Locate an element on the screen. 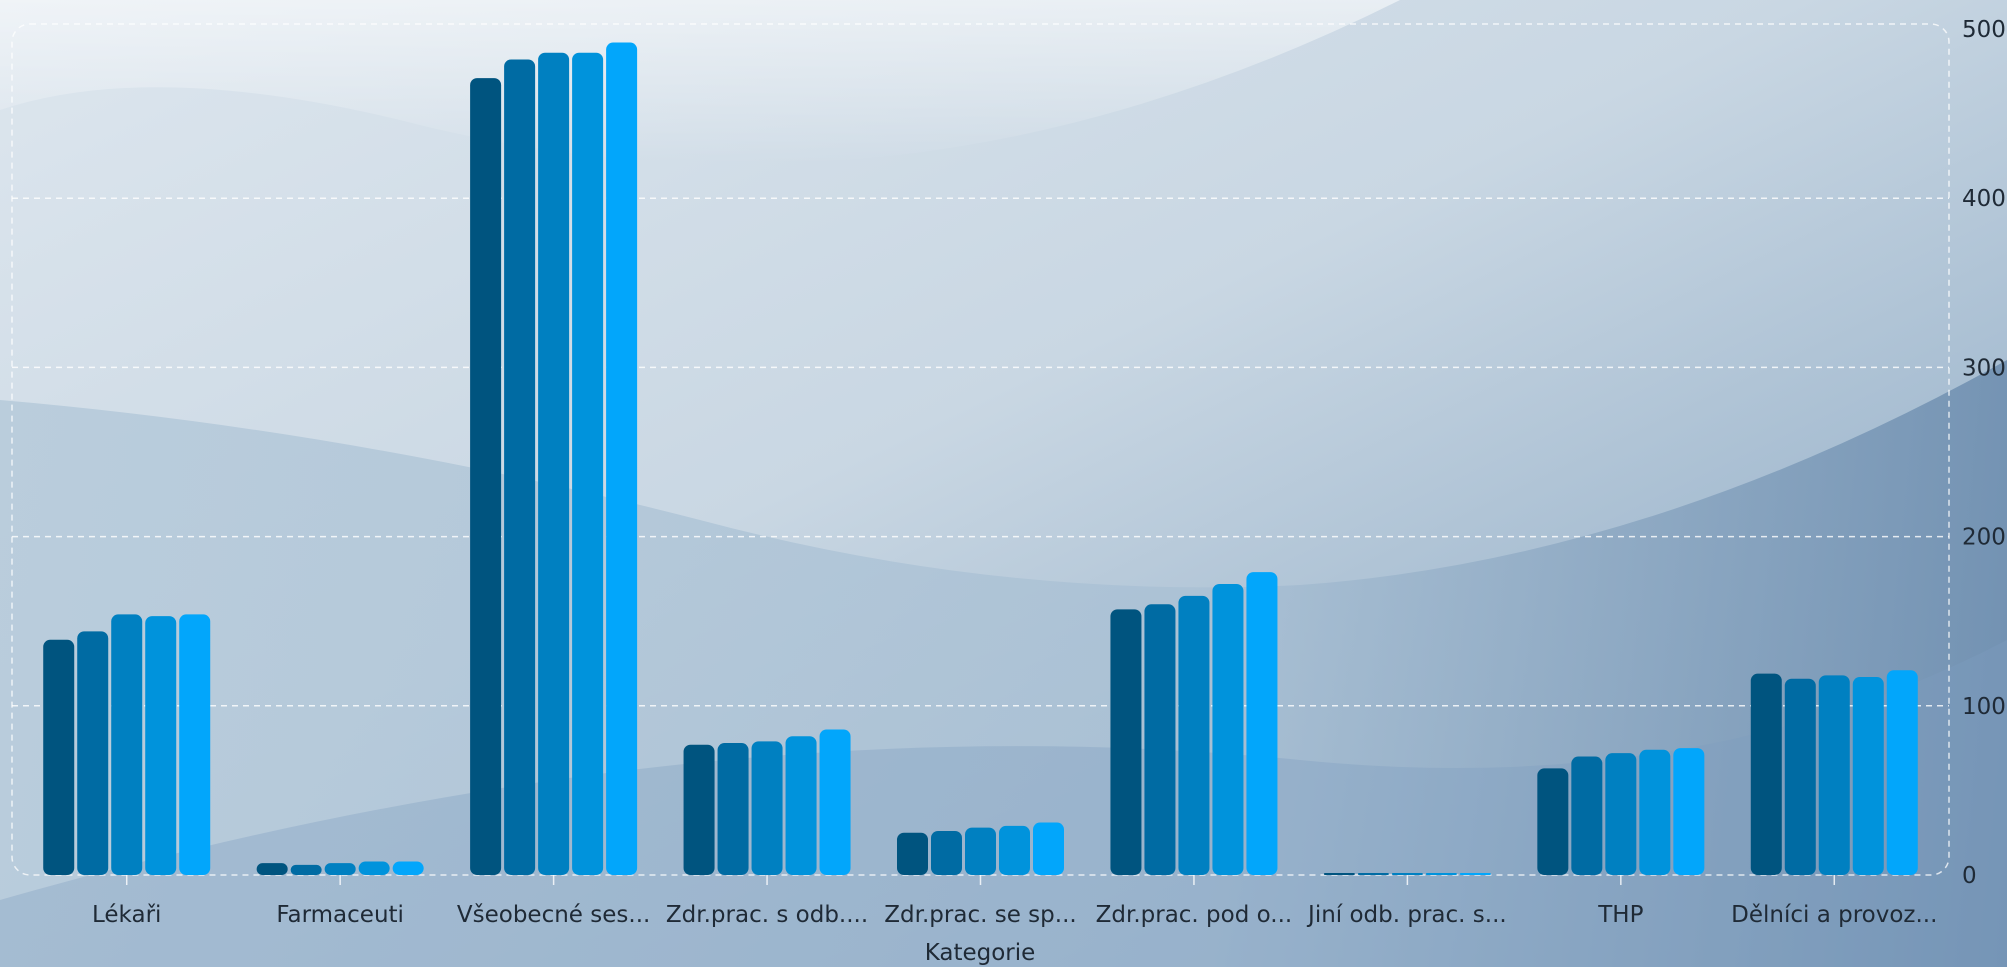  x-category-label: Farmaceuti is located at coordinates (340, 915).